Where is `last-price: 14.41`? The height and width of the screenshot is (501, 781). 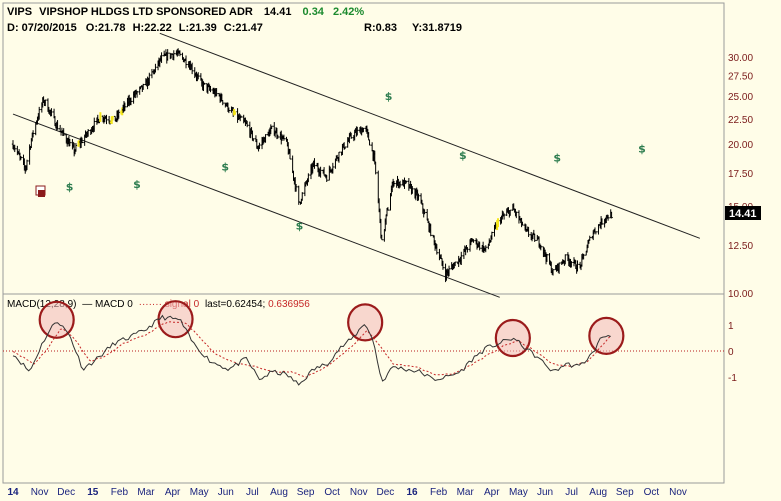 last-price: 14.41 is located at coordinates (278, 12).